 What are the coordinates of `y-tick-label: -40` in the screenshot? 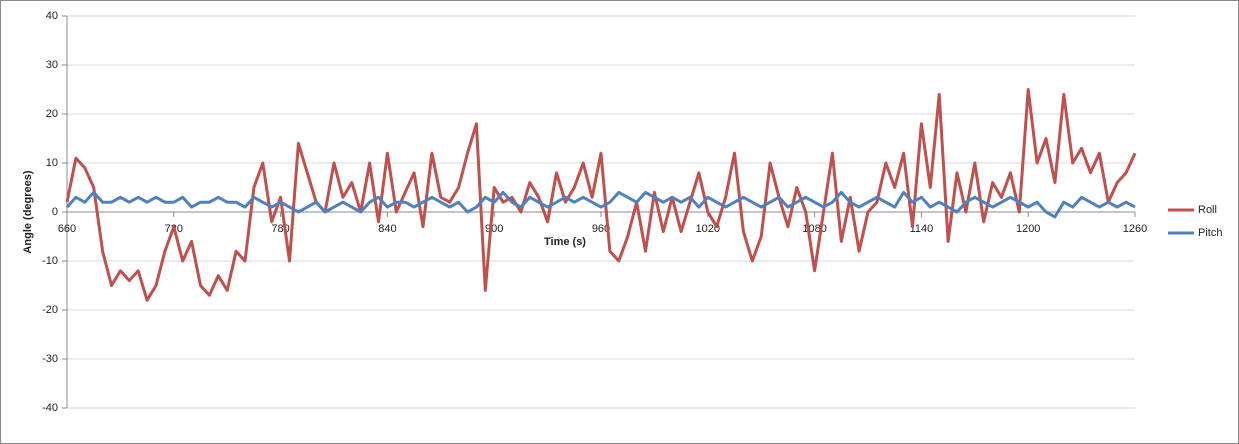 It's located at (50, 408).